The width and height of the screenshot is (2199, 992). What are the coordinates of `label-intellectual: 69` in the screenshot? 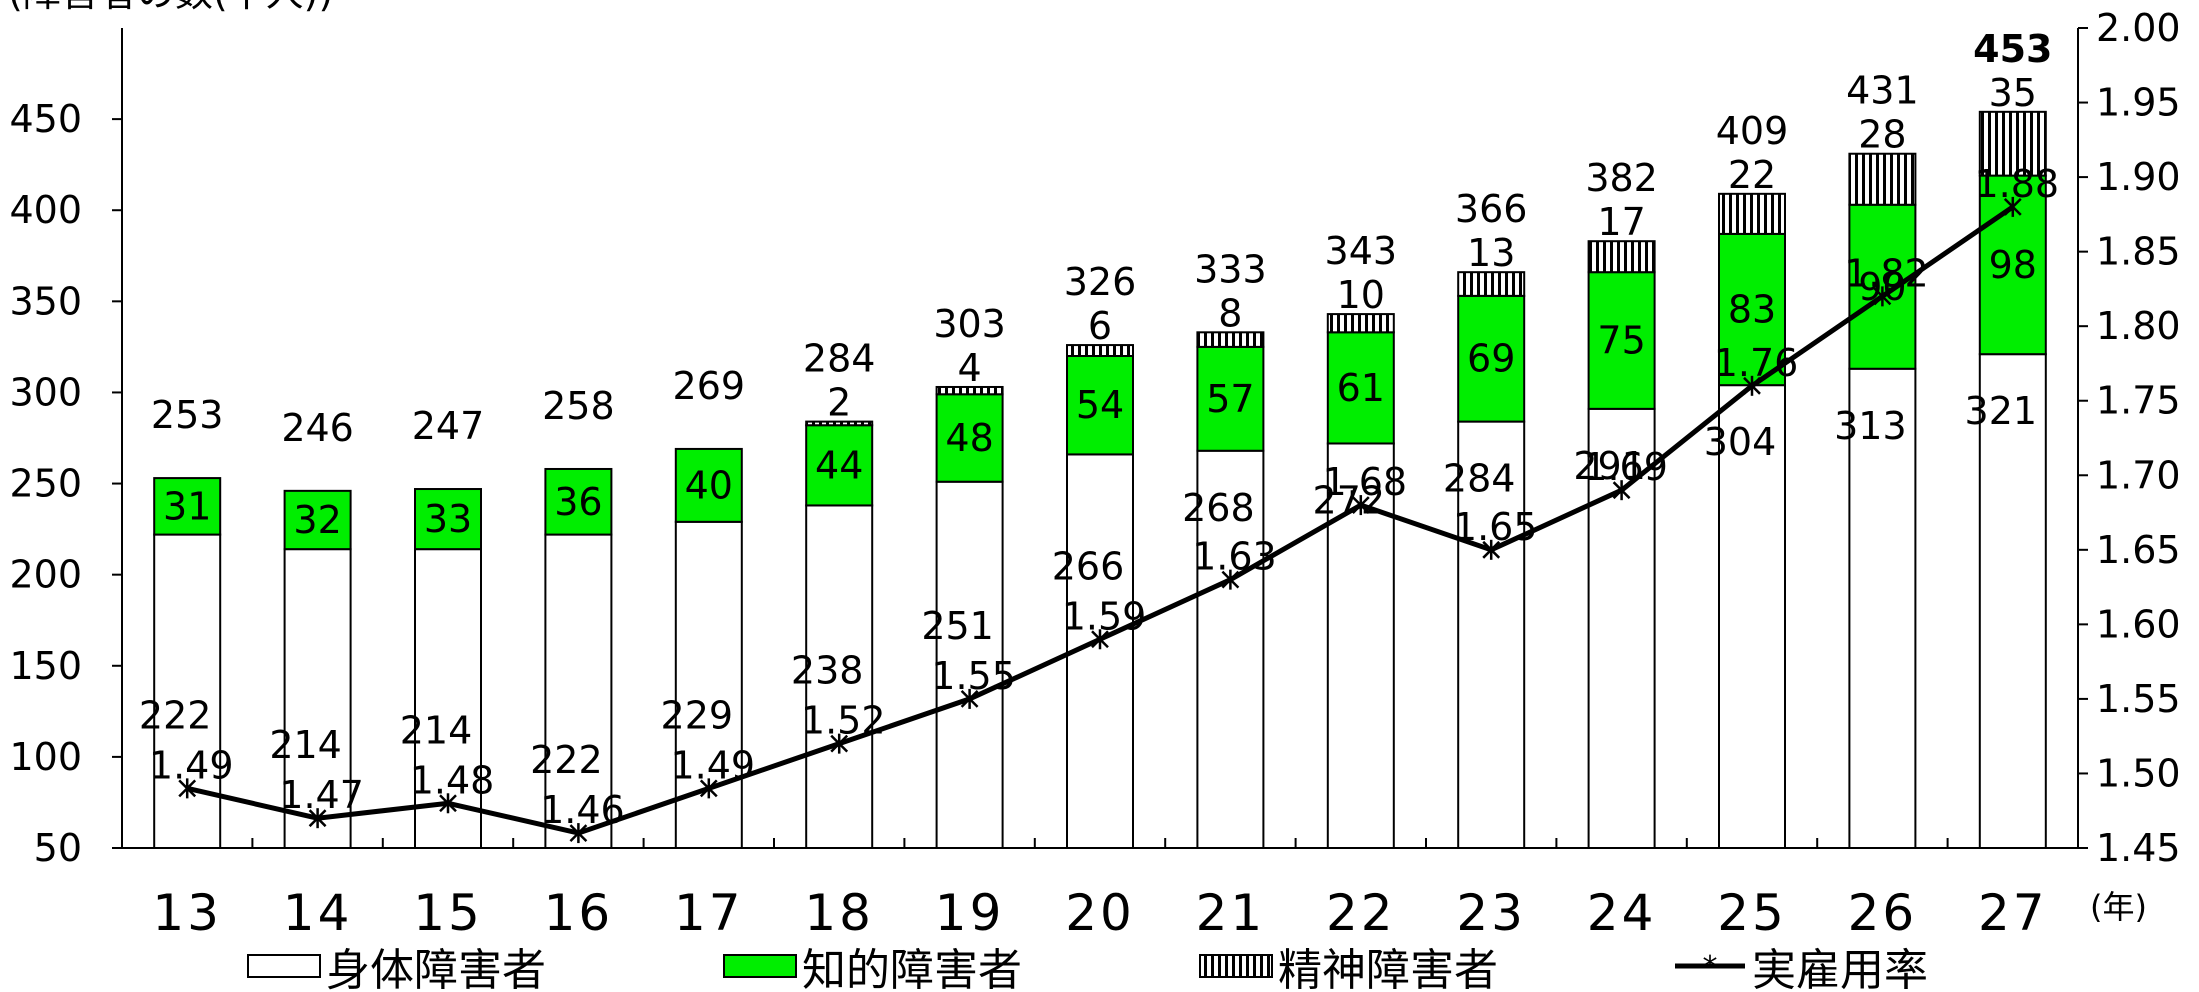 It's located at (1491, 359).